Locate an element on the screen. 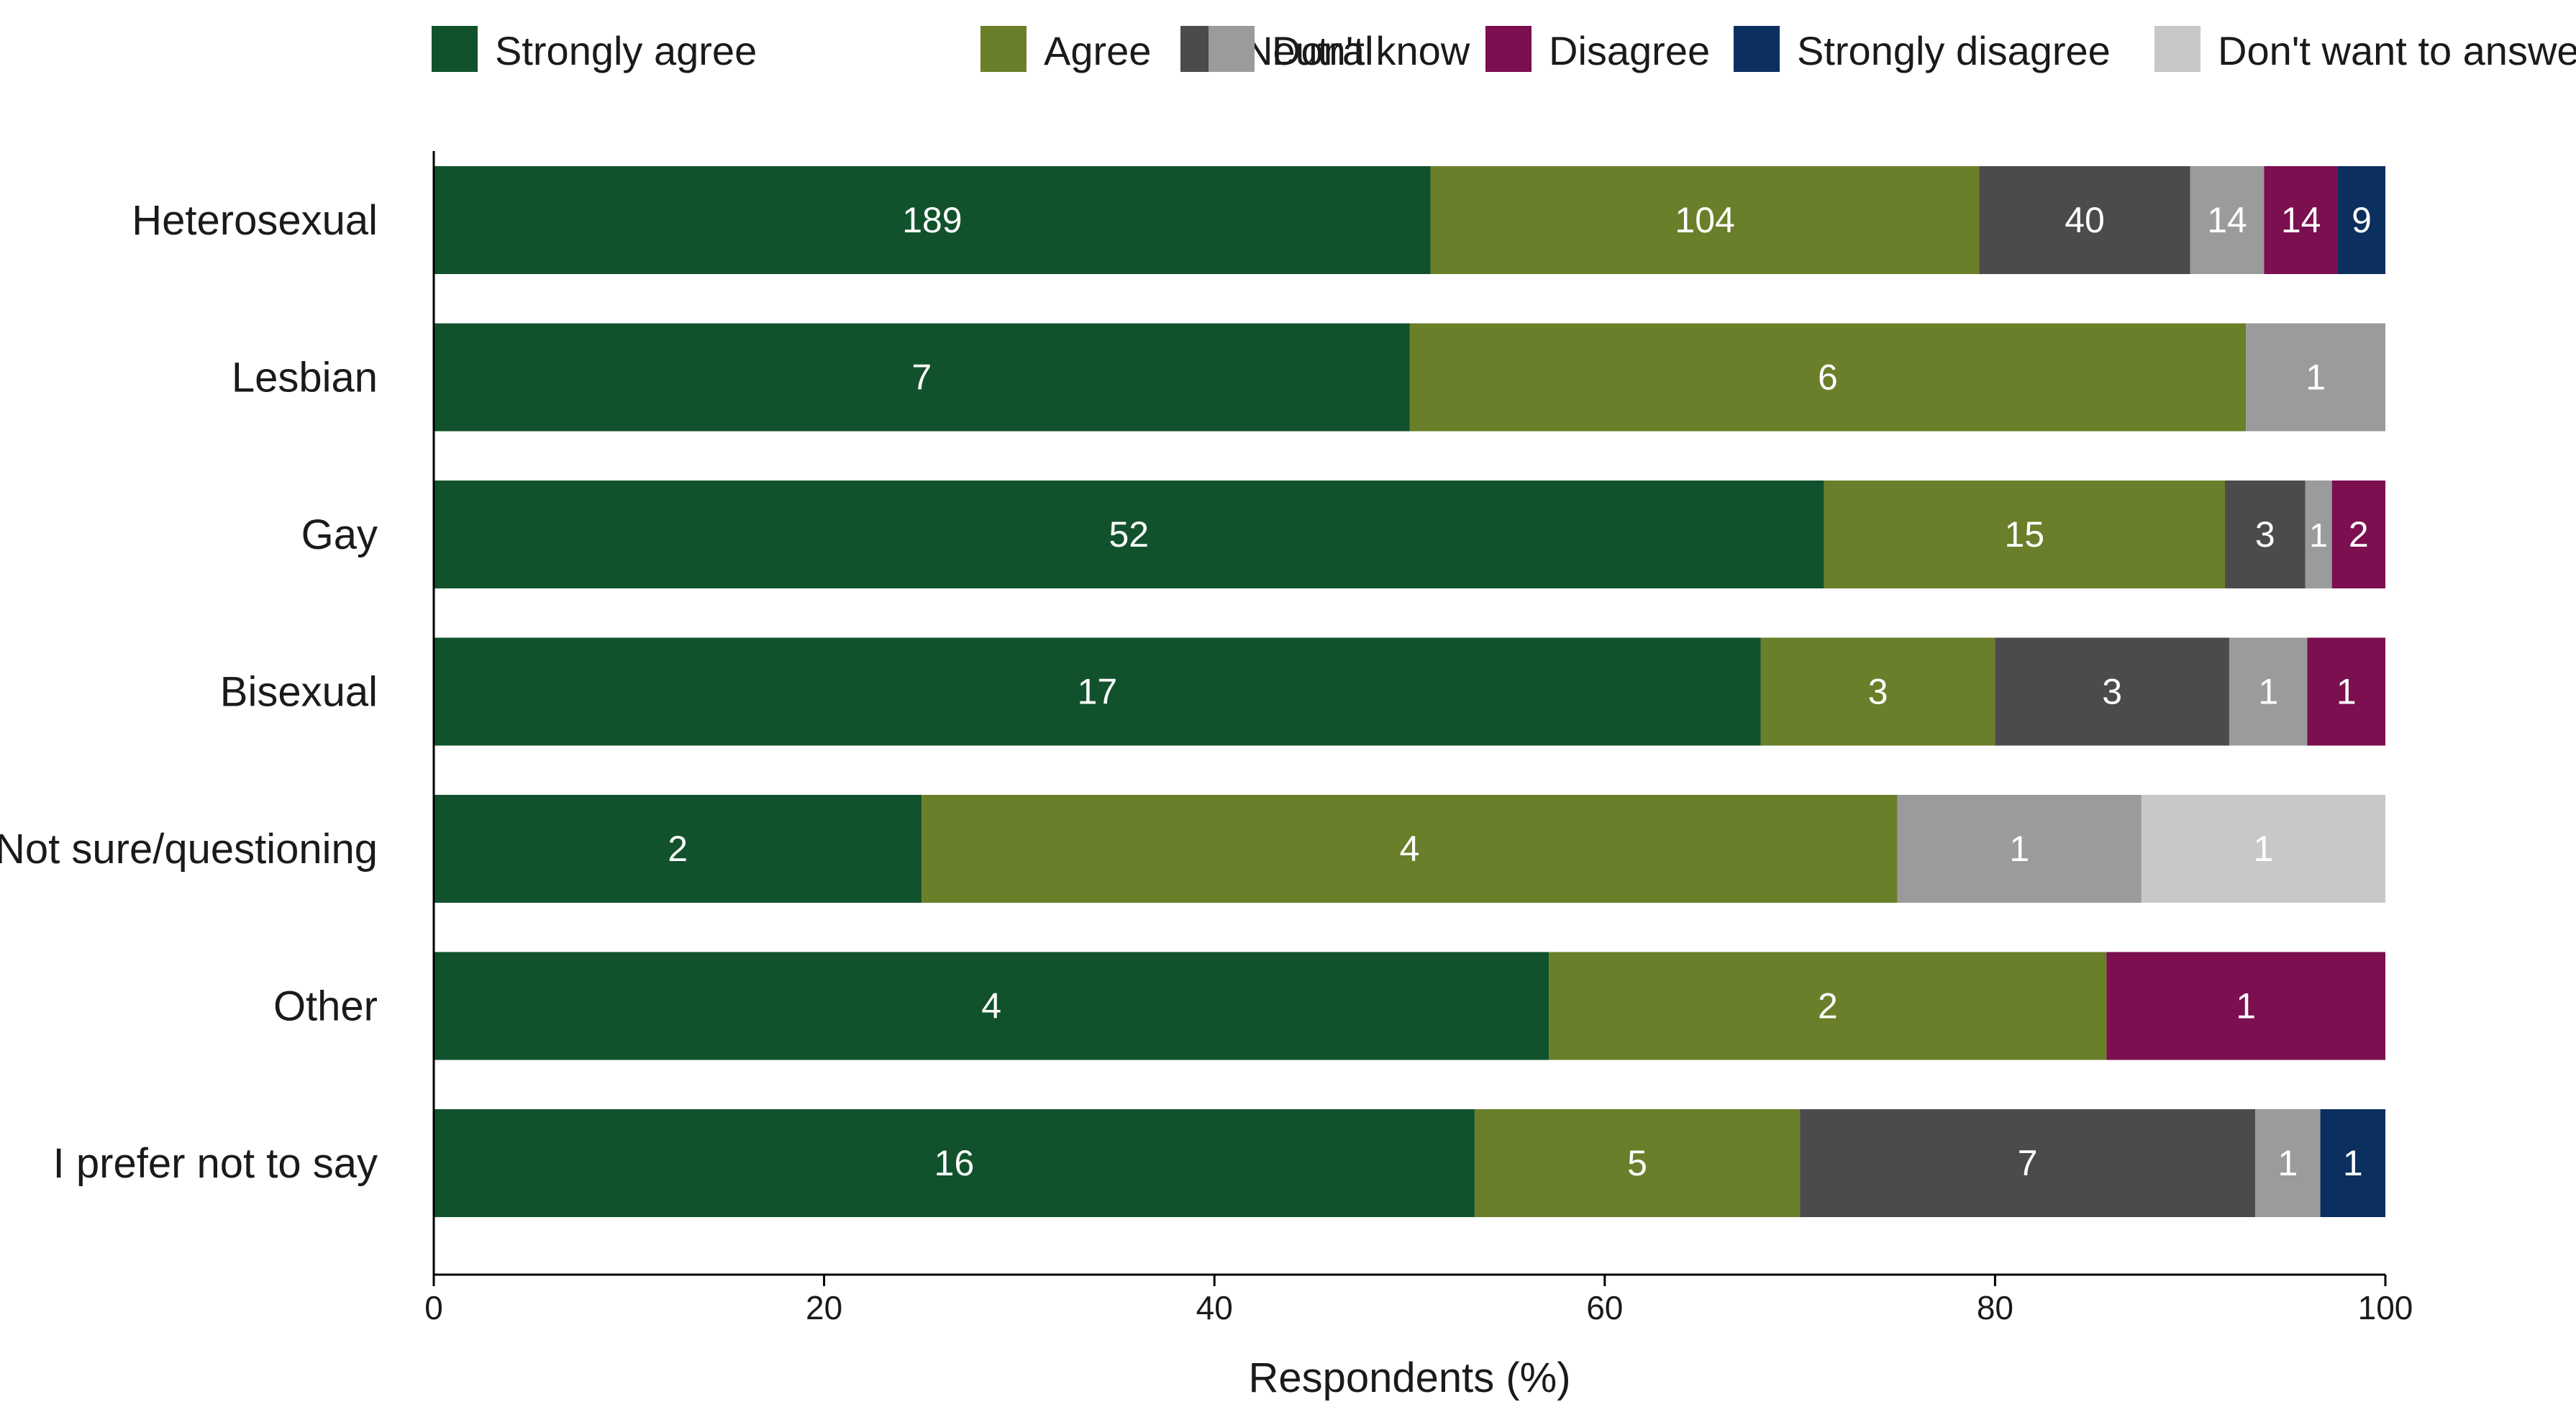 This screenshot has height=1407, width=2576. bar-value-label: 16 is located at coordinates (954, 1163).